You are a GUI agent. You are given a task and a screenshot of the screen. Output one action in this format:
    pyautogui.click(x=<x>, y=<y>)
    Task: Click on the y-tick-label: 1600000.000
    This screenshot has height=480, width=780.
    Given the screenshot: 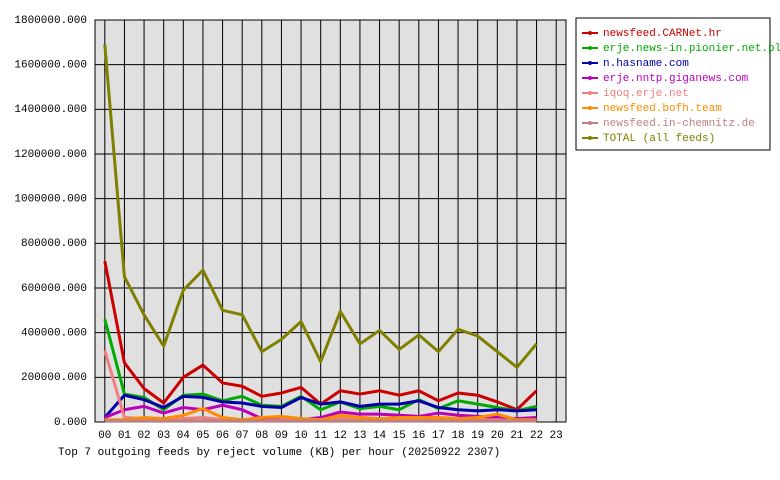 What is the action you would take?
    pyautogui.click(x=50, y=66)
    